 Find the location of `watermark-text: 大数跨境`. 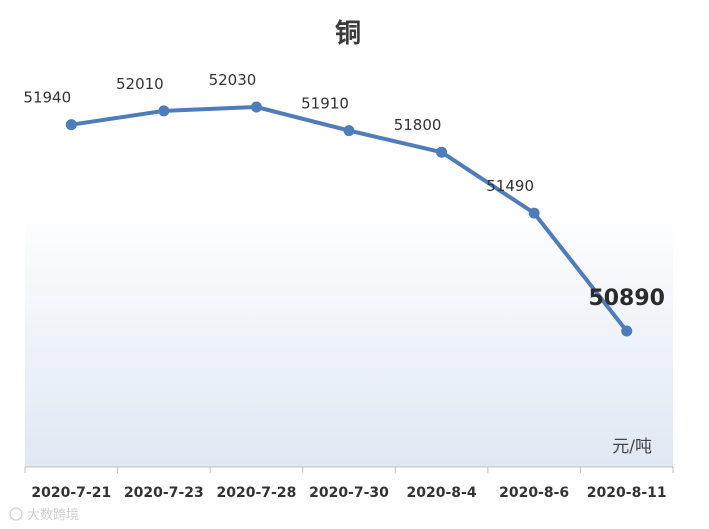

watermark-text: 大数跨境 is located at coordinates (53, 515).